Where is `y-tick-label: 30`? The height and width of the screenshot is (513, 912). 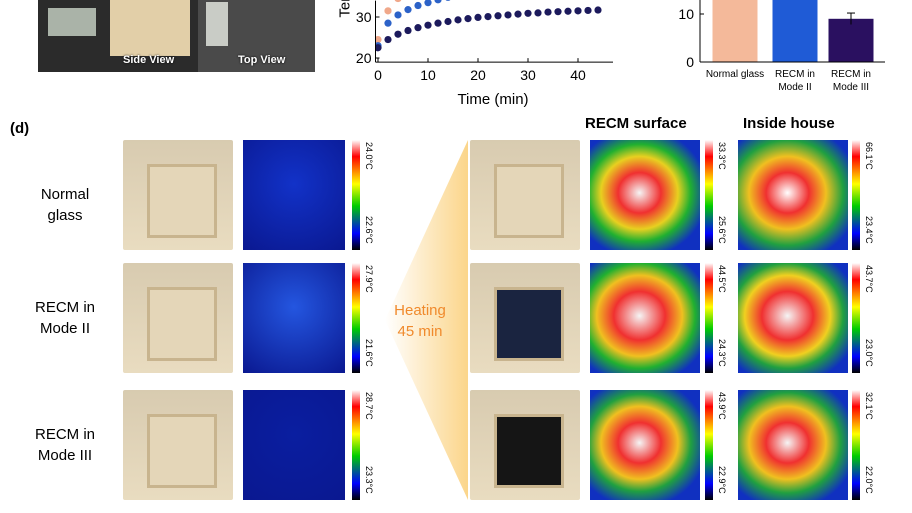
y-tick-label: 30 is located at coordinates (364, 17).